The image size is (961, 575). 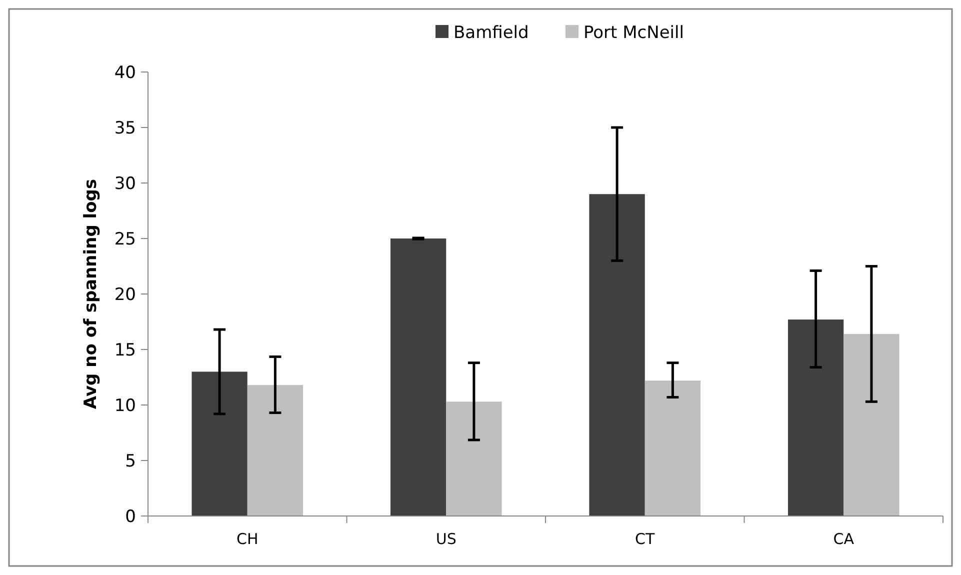 I want to click on x-tick-label: US, so click(x=446, y=539).